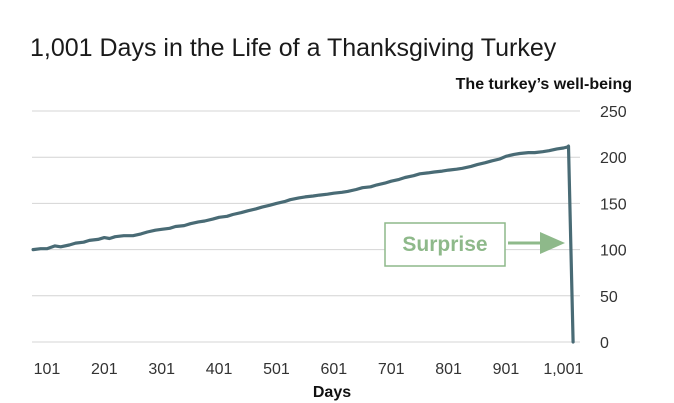  What do you see at coordinates (613, 251) in the screenshot?
I see `y-tick-label: 100` at bounding box center [613, 251].